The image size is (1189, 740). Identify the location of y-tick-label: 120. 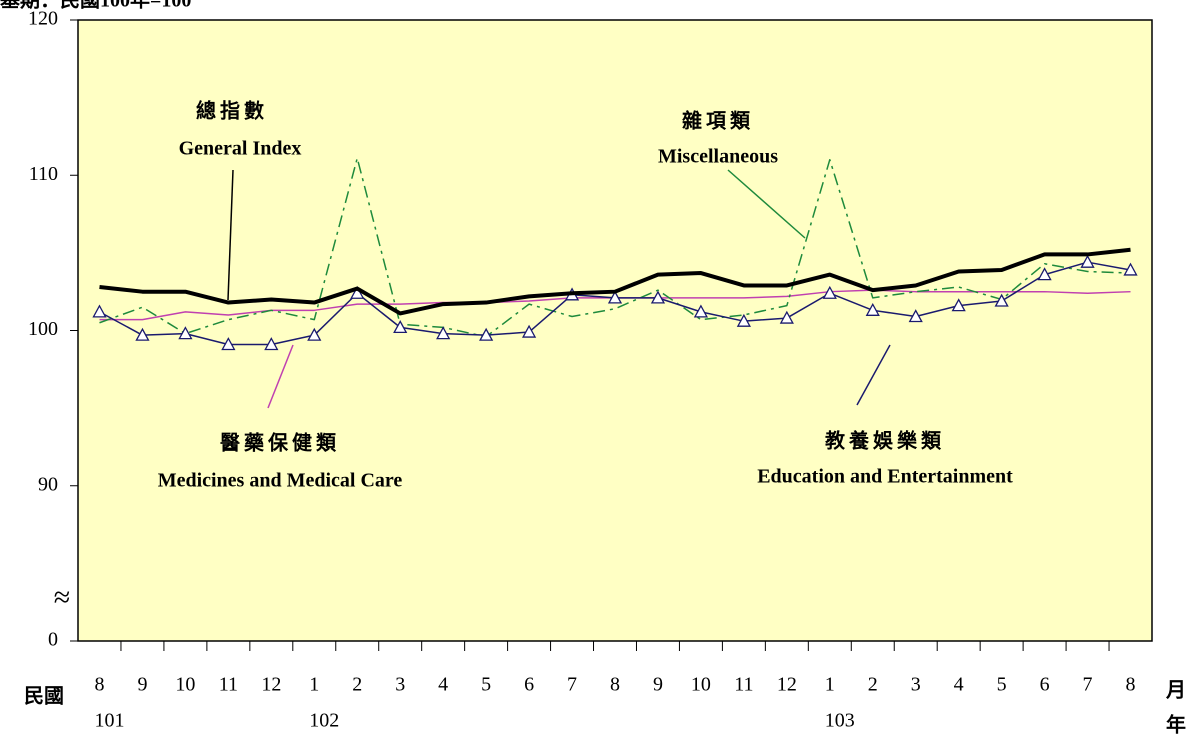
(43, 19).